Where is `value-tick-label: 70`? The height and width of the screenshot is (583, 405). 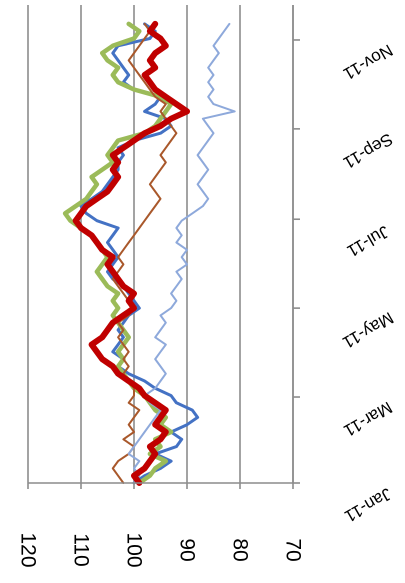
value-tick-label: 70 is located at coordinates (293, 549).